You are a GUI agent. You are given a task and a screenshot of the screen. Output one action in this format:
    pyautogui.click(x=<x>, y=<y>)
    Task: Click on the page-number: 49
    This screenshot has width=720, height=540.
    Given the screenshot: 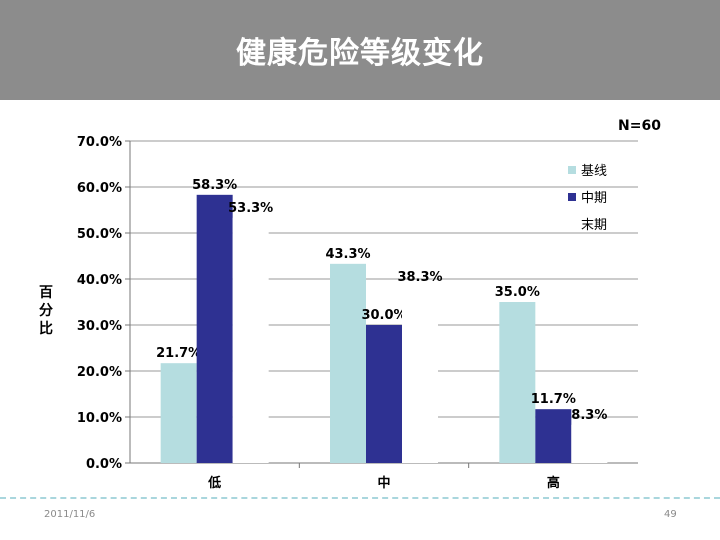 What is the action you would take?
    pyautogui.click(x=670, y=514)
    